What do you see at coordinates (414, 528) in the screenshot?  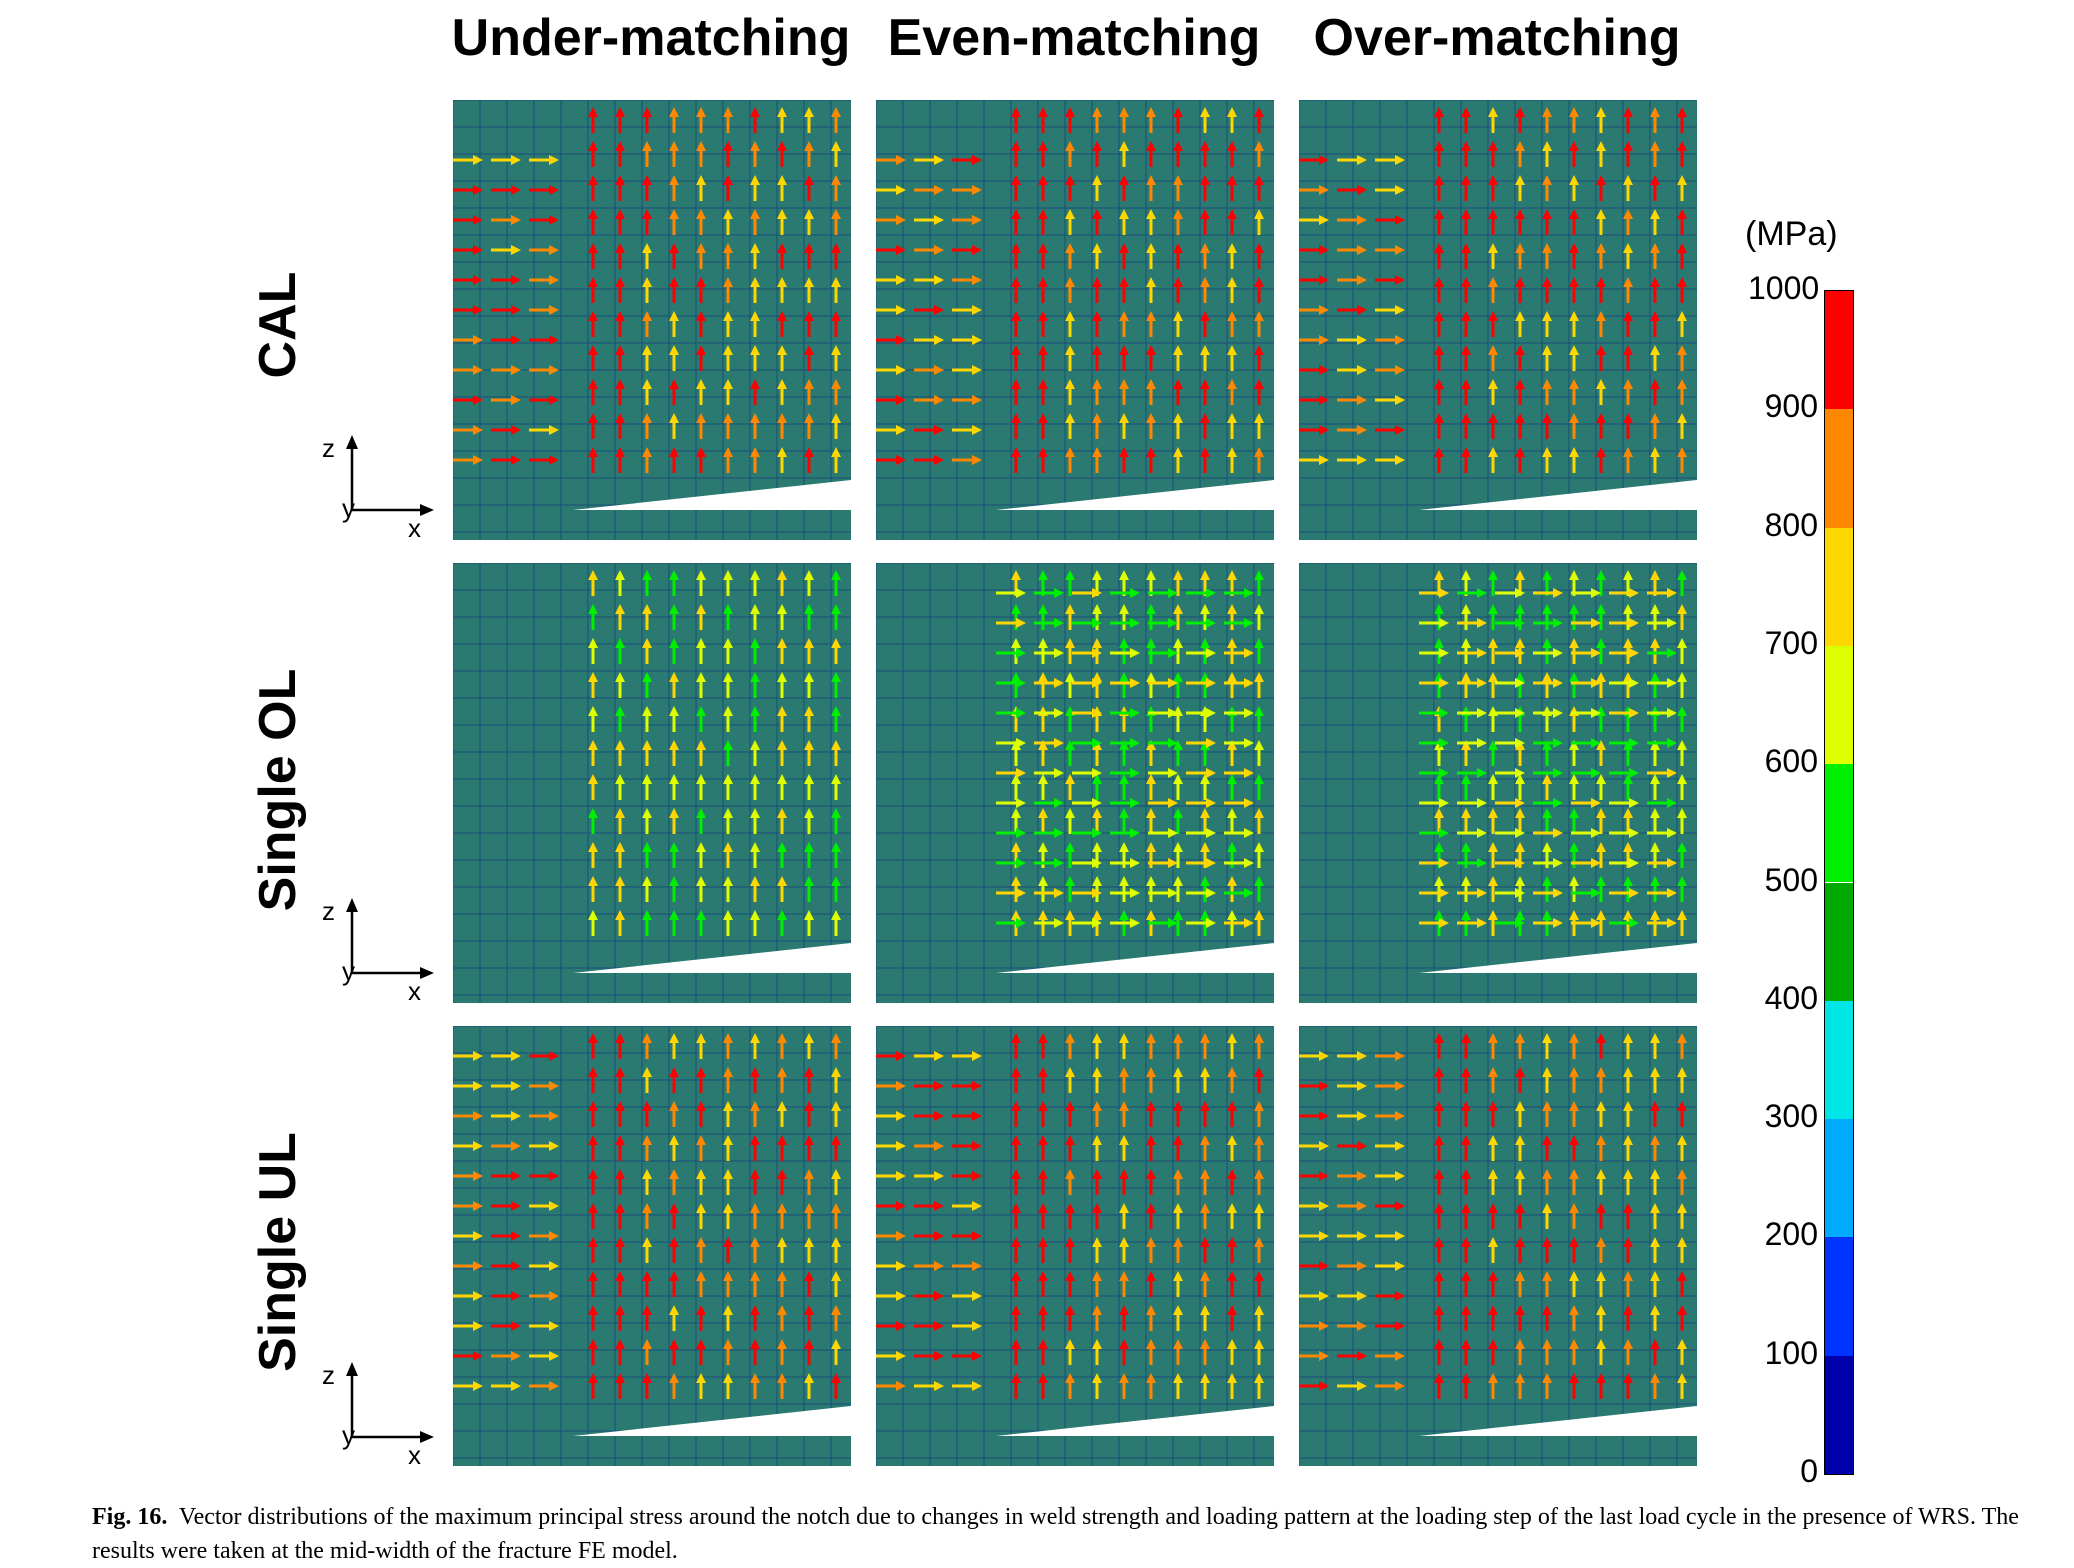 I see `axis-x-label: x` at bounding box center [414, 528].